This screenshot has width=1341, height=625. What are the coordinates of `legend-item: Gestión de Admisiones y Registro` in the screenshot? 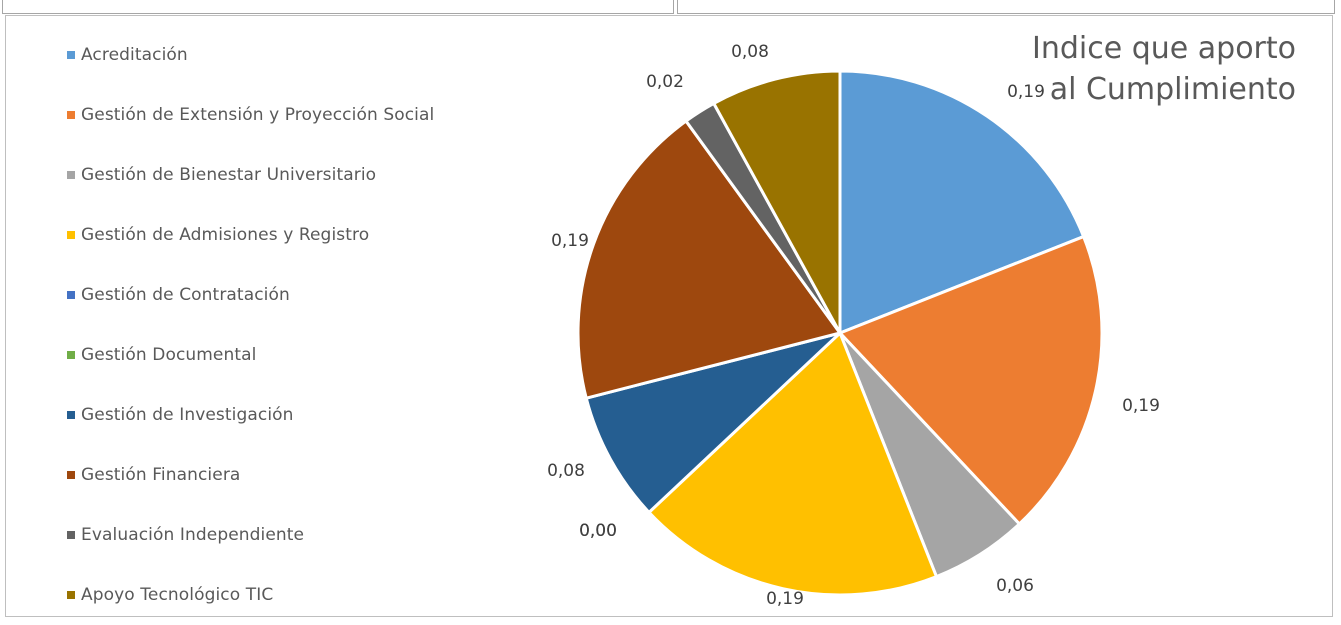 It's located at (218, 235).